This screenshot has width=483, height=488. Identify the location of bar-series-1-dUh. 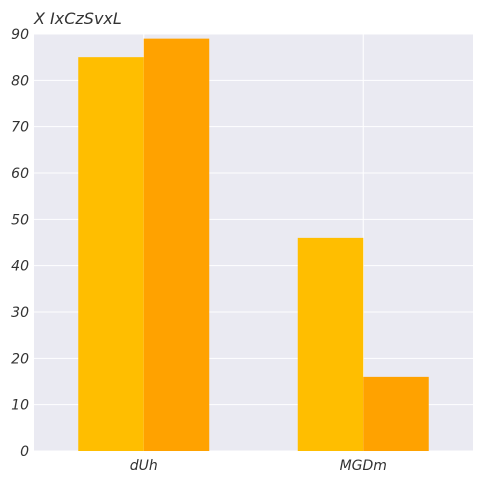
(111, 254).